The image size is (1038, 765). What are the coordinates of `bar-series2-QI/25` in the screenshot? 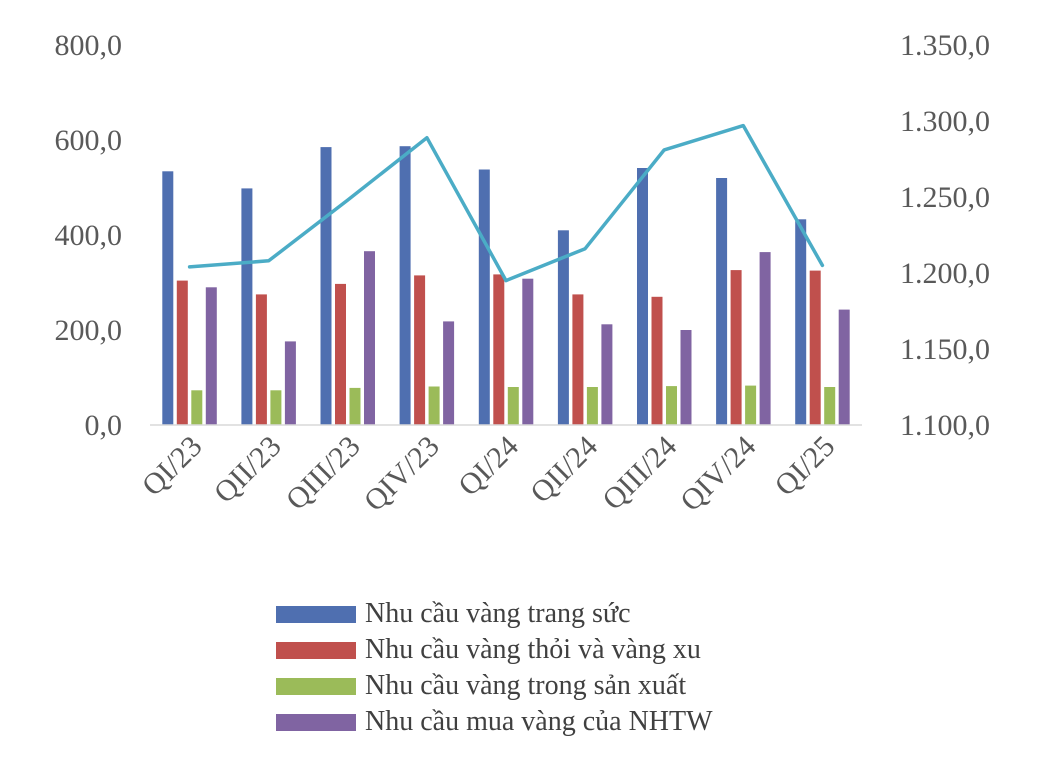 It's located at (815, 347).